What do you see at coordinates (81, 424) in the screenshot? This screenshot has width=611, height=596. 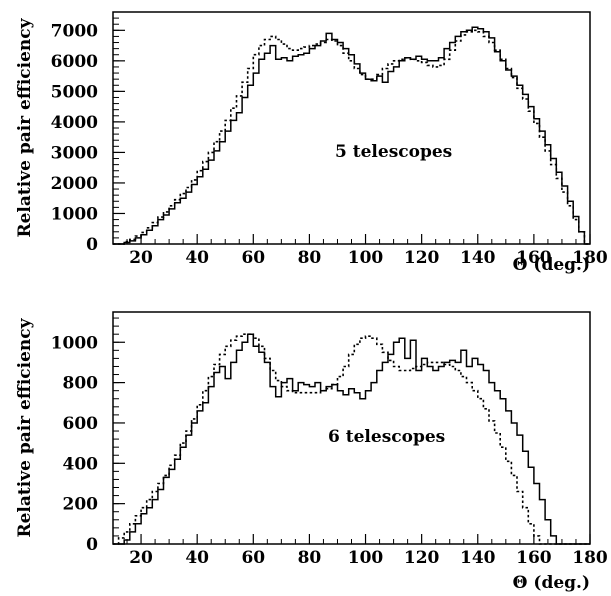 I see `y-tick-label: 600` at bounding box center [81, 424].